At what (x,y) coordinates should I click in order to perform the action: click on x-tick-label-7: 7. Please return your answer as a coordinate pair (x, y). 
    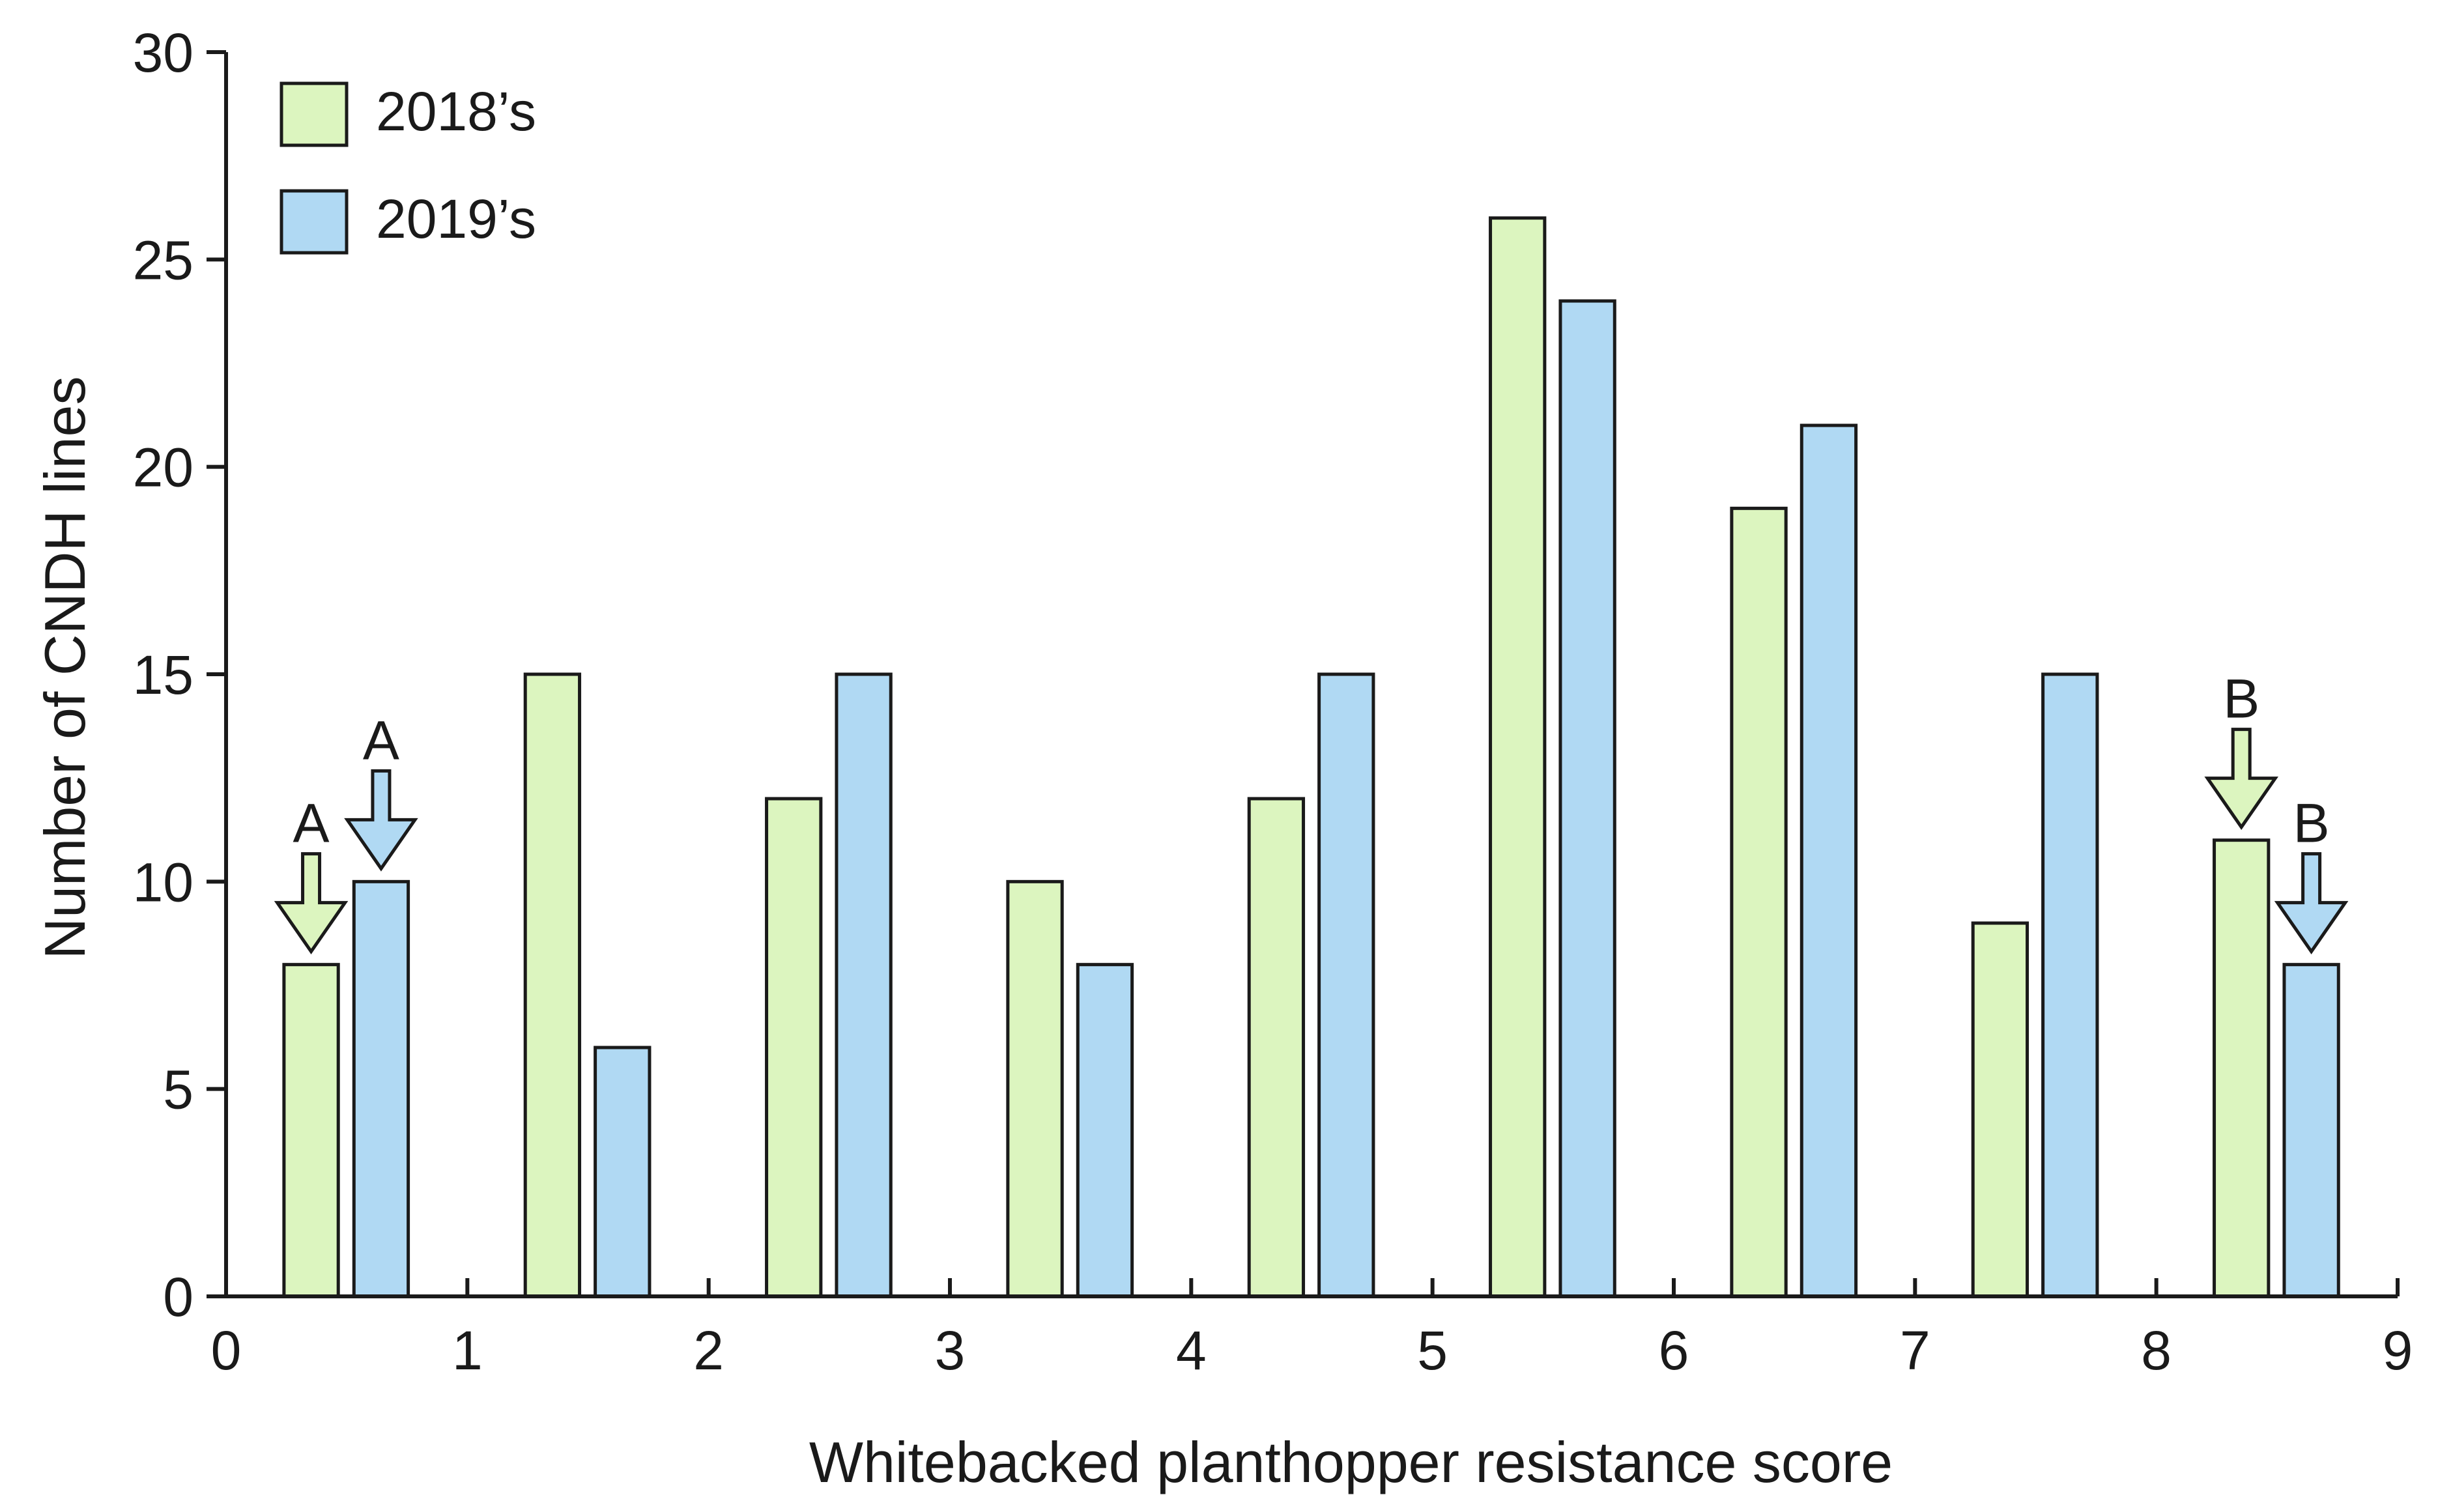
    Looking at the image, I should click on (1915, 1350).